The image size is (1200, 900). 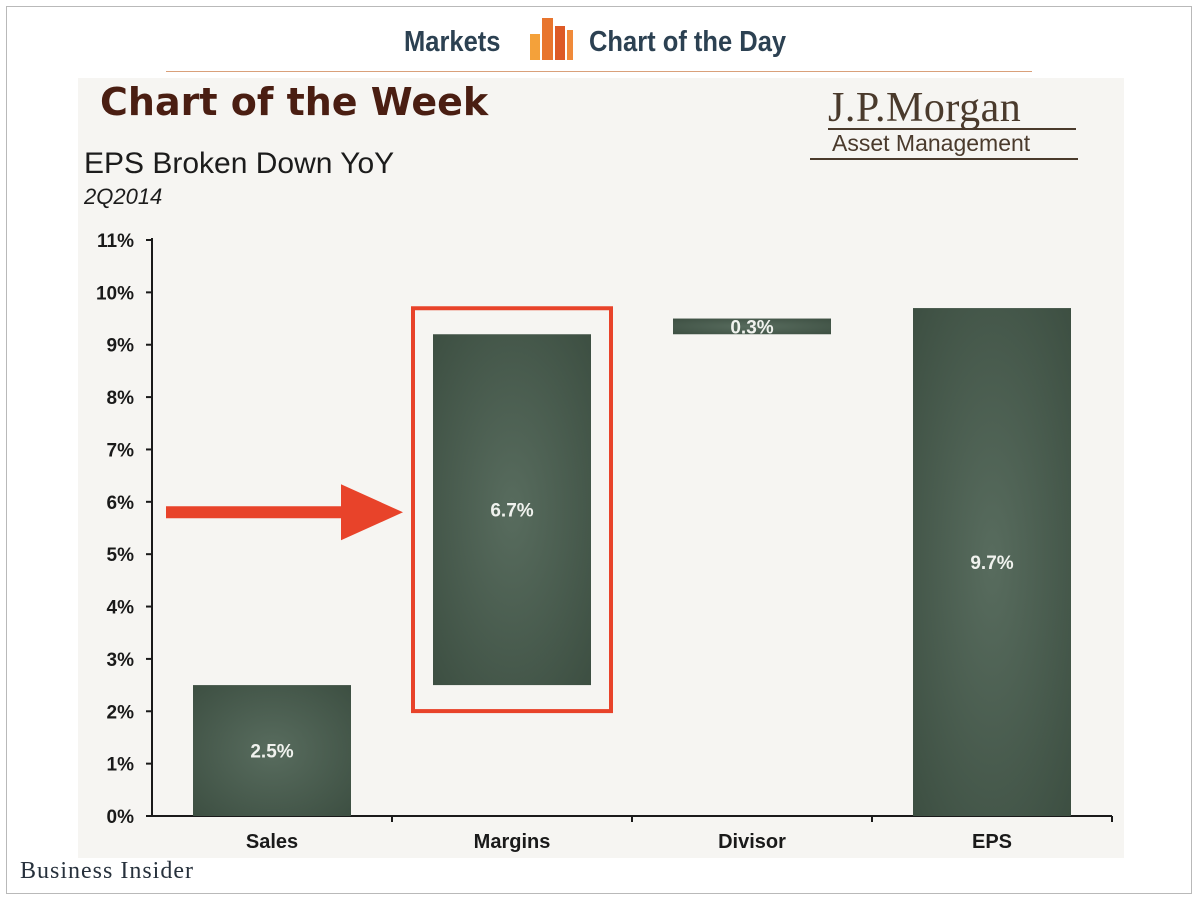 I want to click on markets-label: Markets, so click(x=452, y=42).